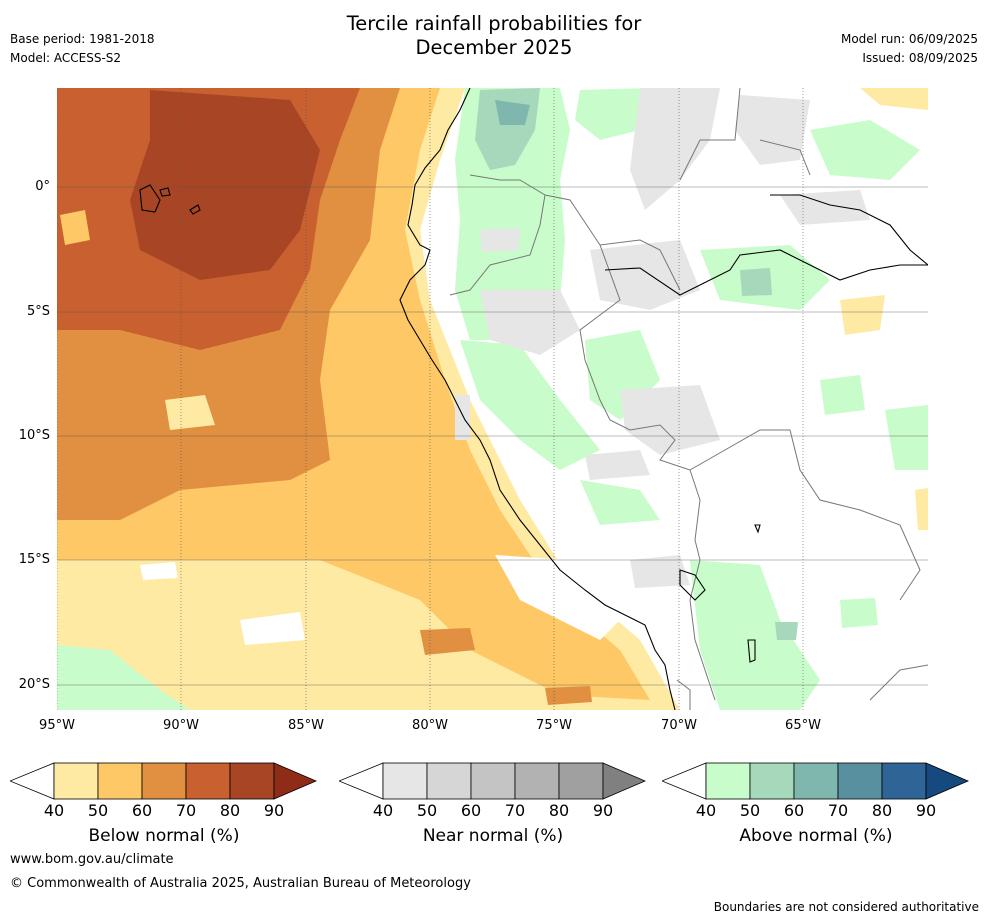 This screenshot has width=988, height=919. I want to click on cbar2-tick: 60, so click(471, 810).